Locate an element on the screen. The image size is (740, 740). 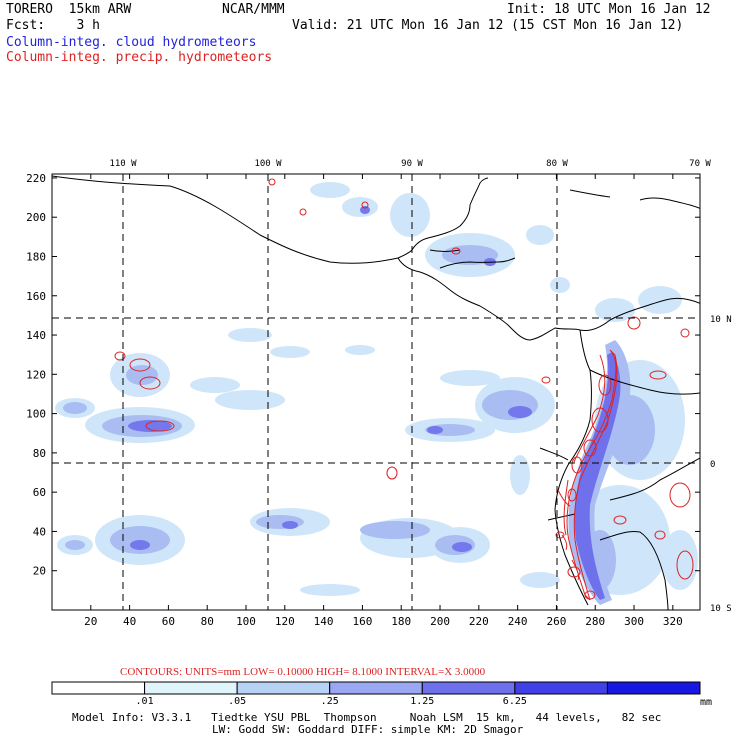
x-tick-label: 160 is located at coordinates (362, 621).